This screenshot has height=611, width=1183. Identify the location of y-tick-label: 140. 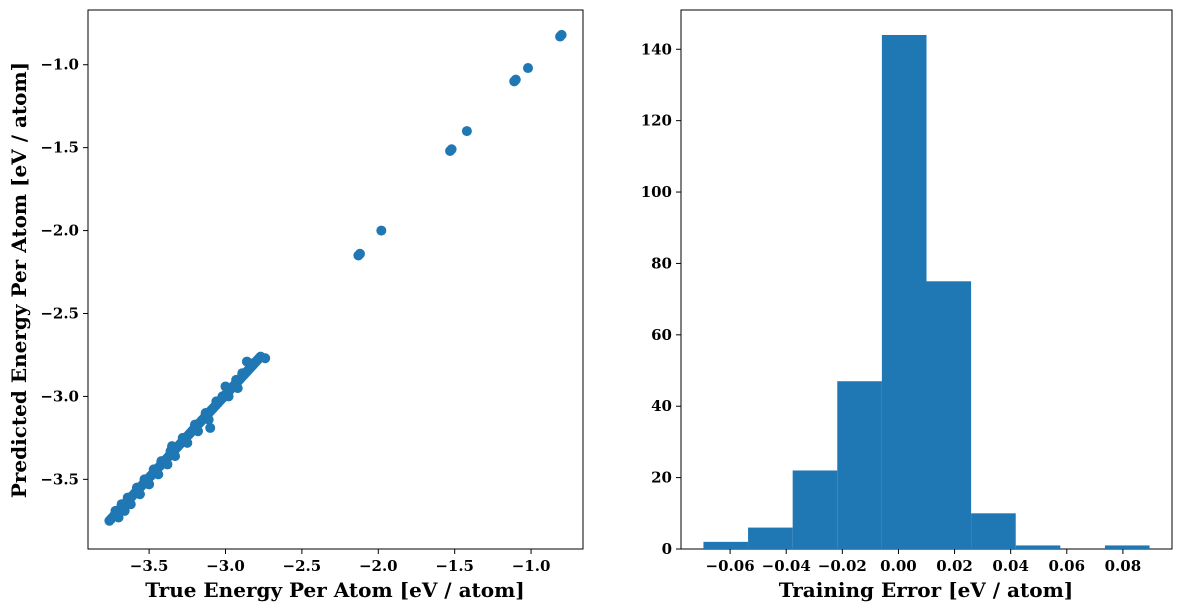
(656, 49).